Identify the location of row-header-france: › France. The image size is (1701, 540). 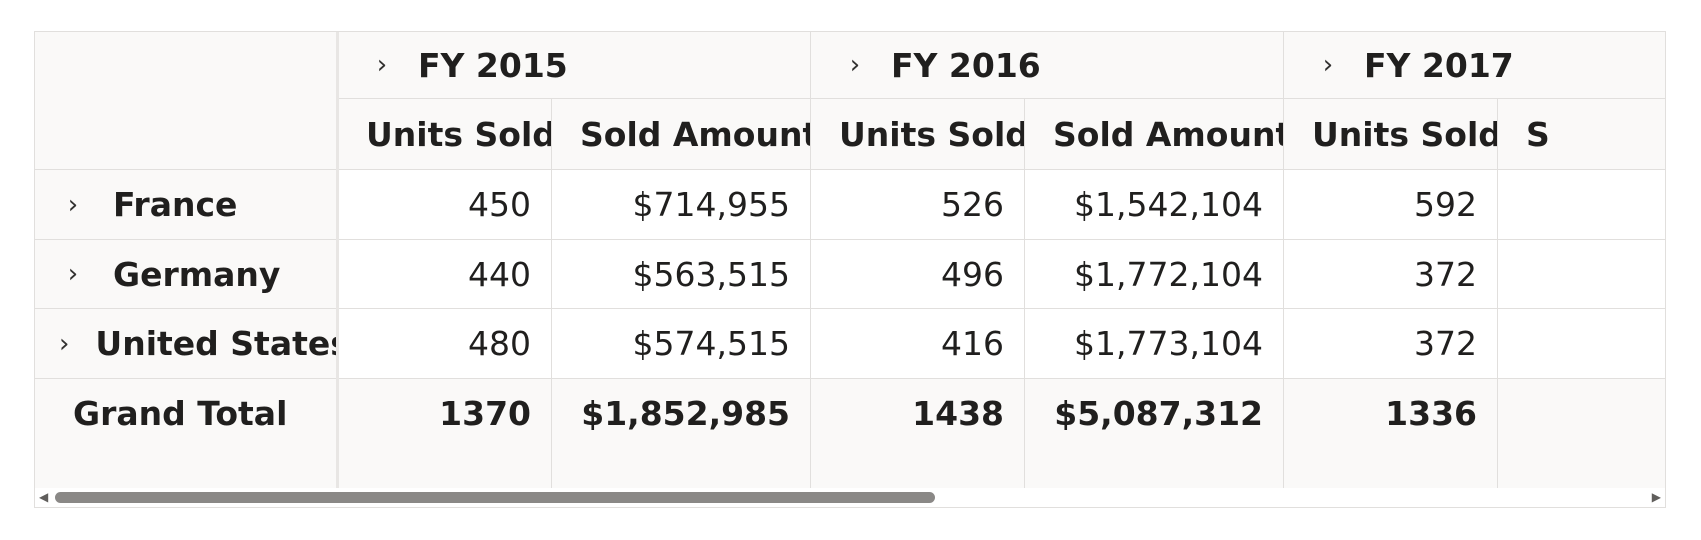
(186, 205).